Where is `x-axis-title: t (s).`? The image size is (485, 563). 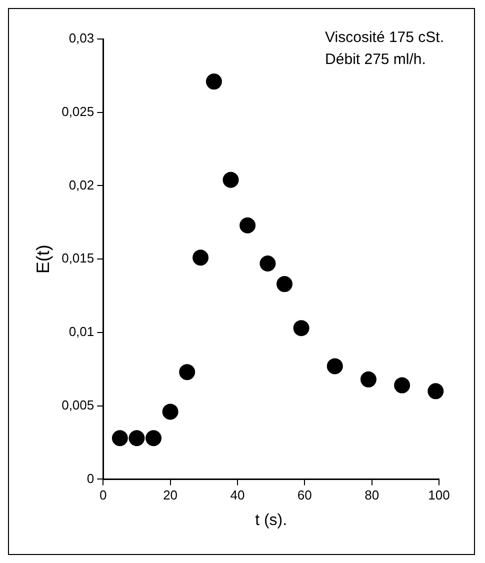 x-axis-title: t (s). is located at coordinates (271, 520).